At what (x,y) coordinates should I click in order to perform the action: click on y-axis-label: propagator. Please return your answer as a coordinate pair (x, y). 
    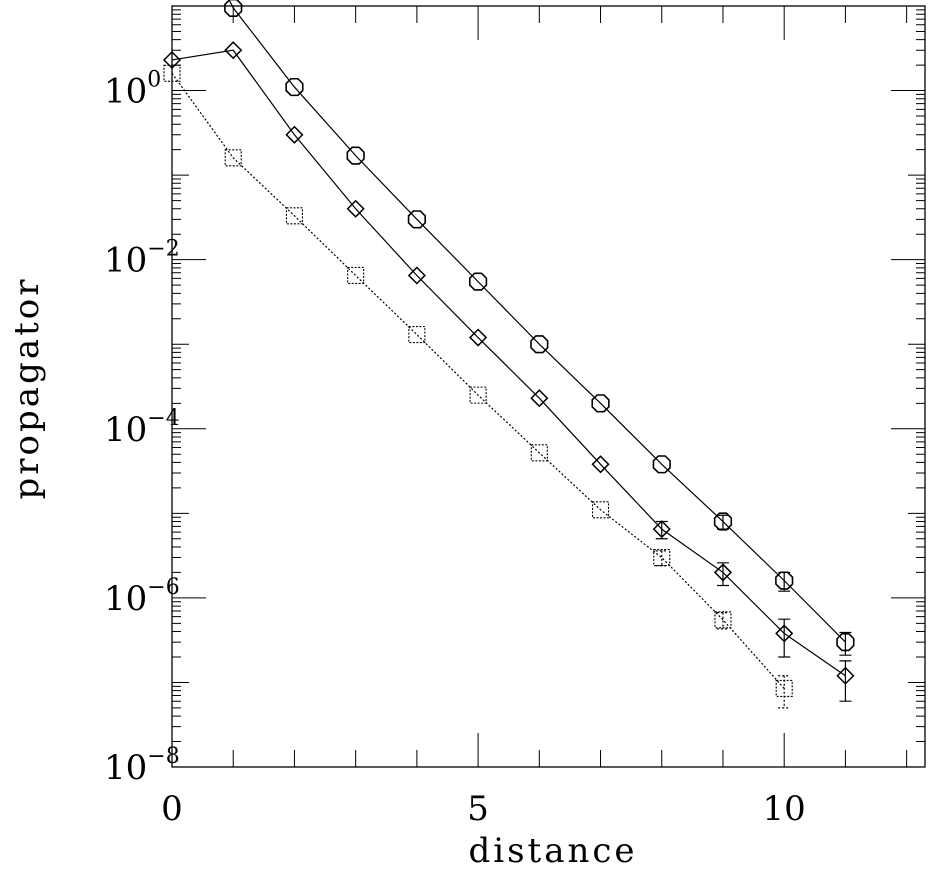
    Looking at the image, I should click on (27, 388).